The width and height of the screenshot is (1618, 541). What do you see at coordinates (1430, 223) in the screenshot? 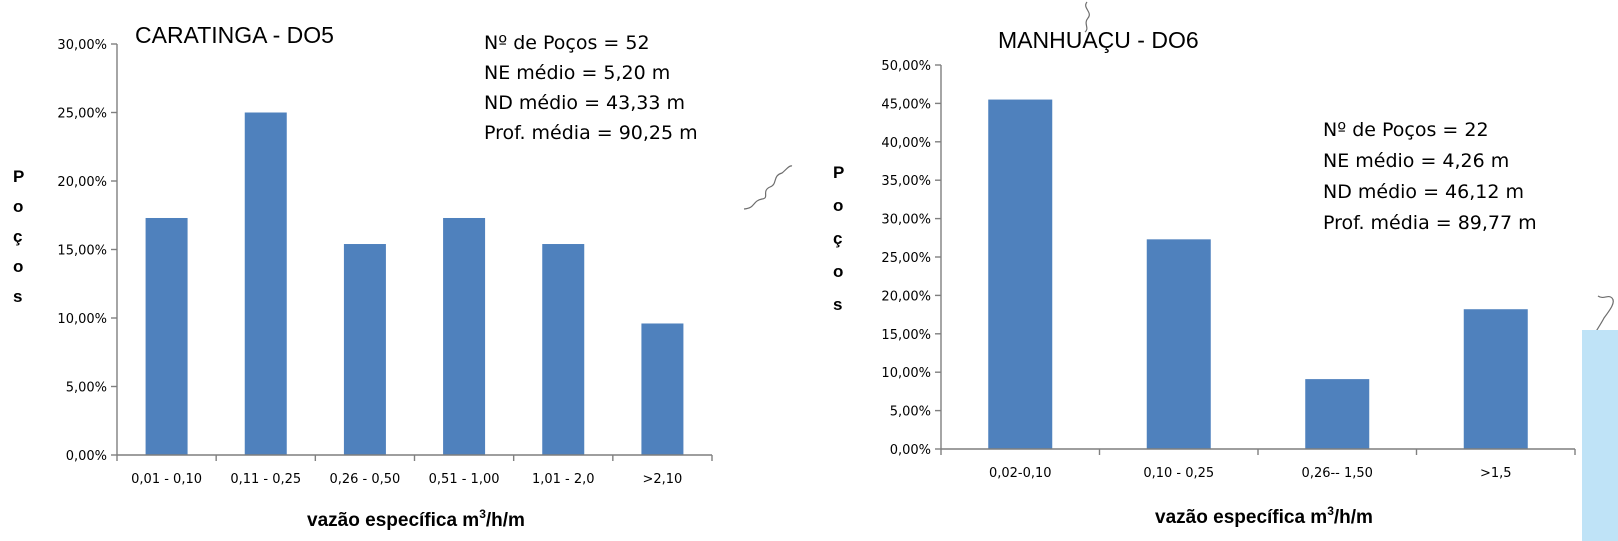
I see `stat-line: Prof. média = 89,77 m` at bounding box center [1430, 223].